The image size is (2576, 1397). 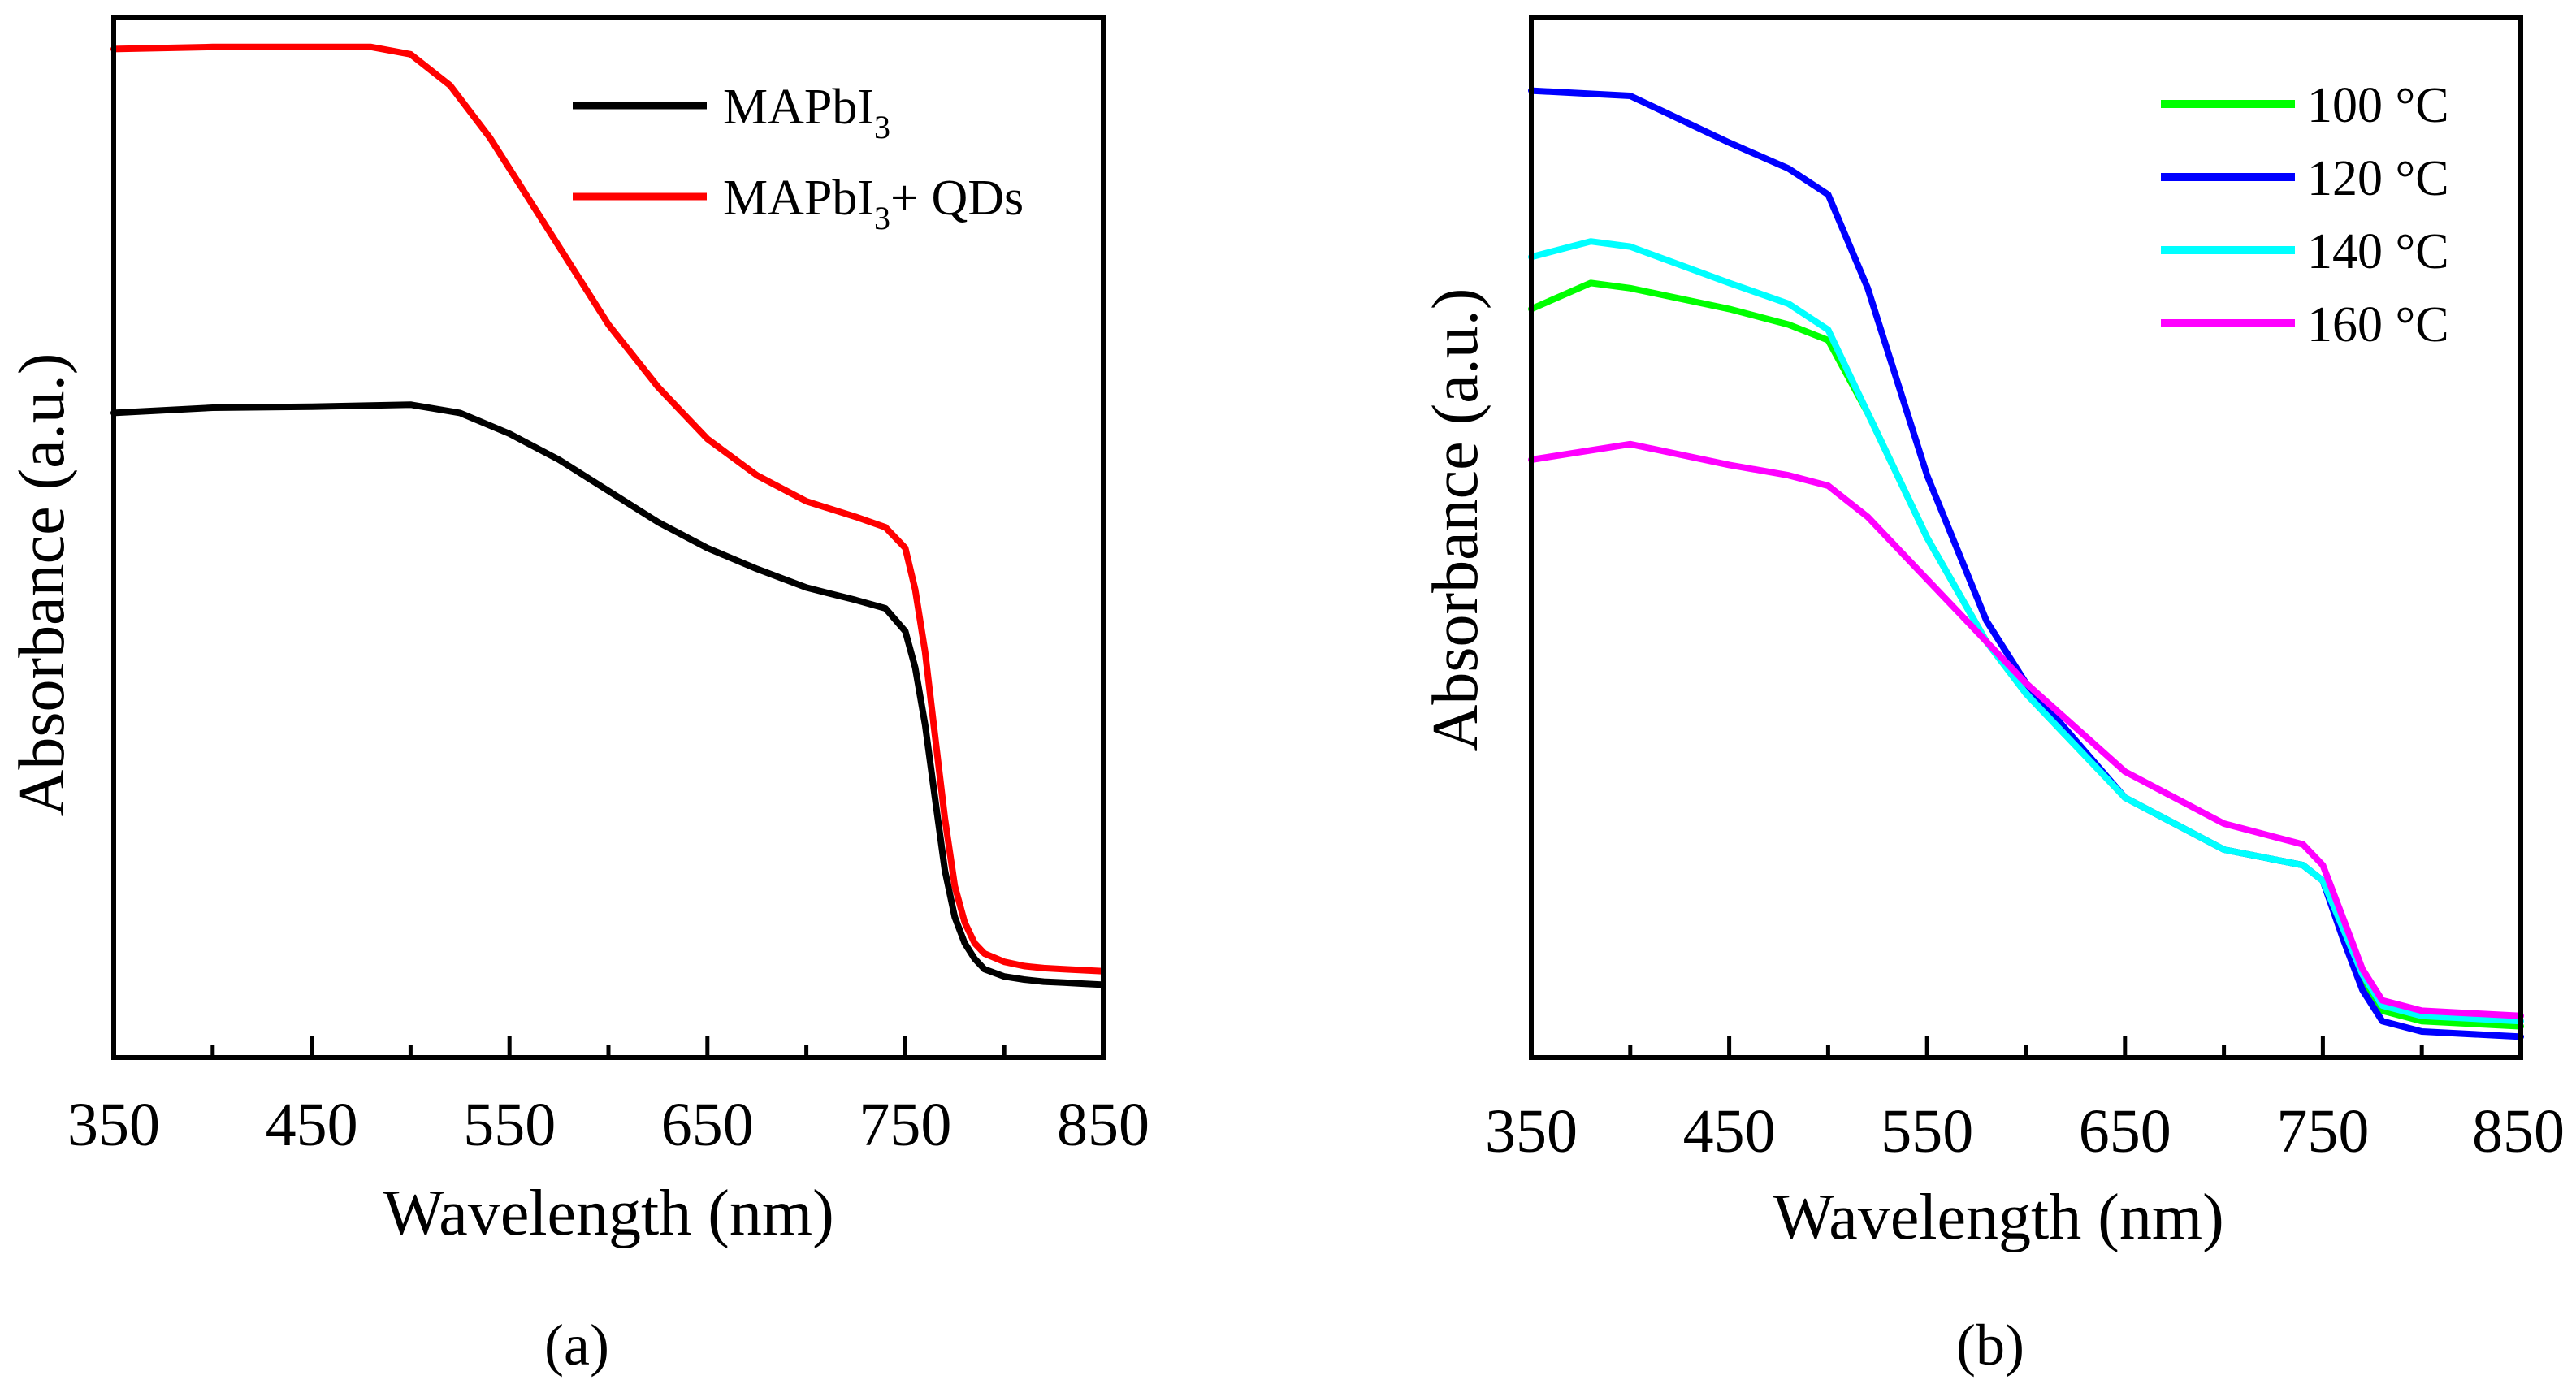 What do you see at coordinates (707, 1125) in the screenshot?
I see `panel-a-x-tick-label: 650` at bounding box center [707, 1125].